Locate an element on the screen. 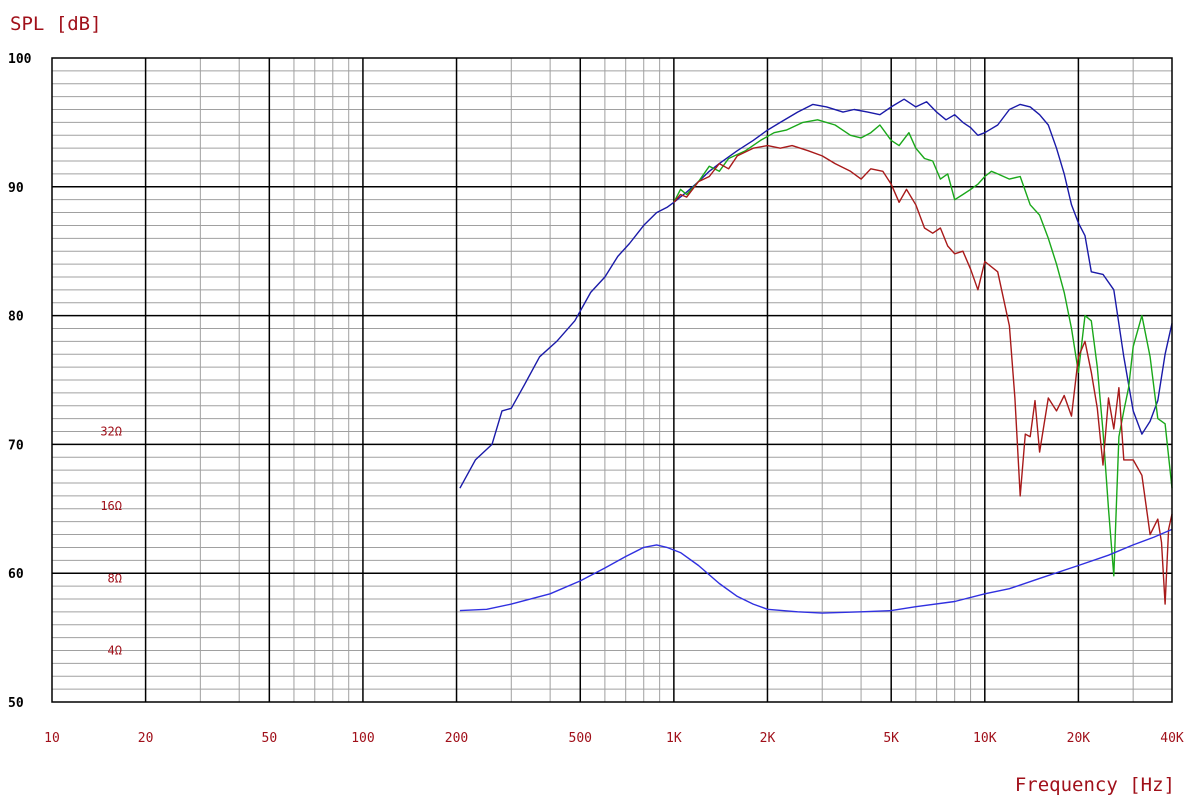 Image resolution: width=1198 pixels, height=806 pixels. x-tick-label: 1K is located at coordinates (674, 738).